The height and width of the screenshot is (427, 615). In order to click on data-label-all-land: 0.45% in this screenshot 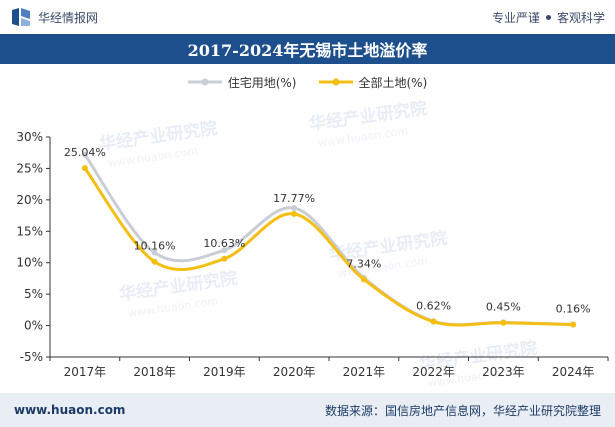, I will do `click(503, 307)`.